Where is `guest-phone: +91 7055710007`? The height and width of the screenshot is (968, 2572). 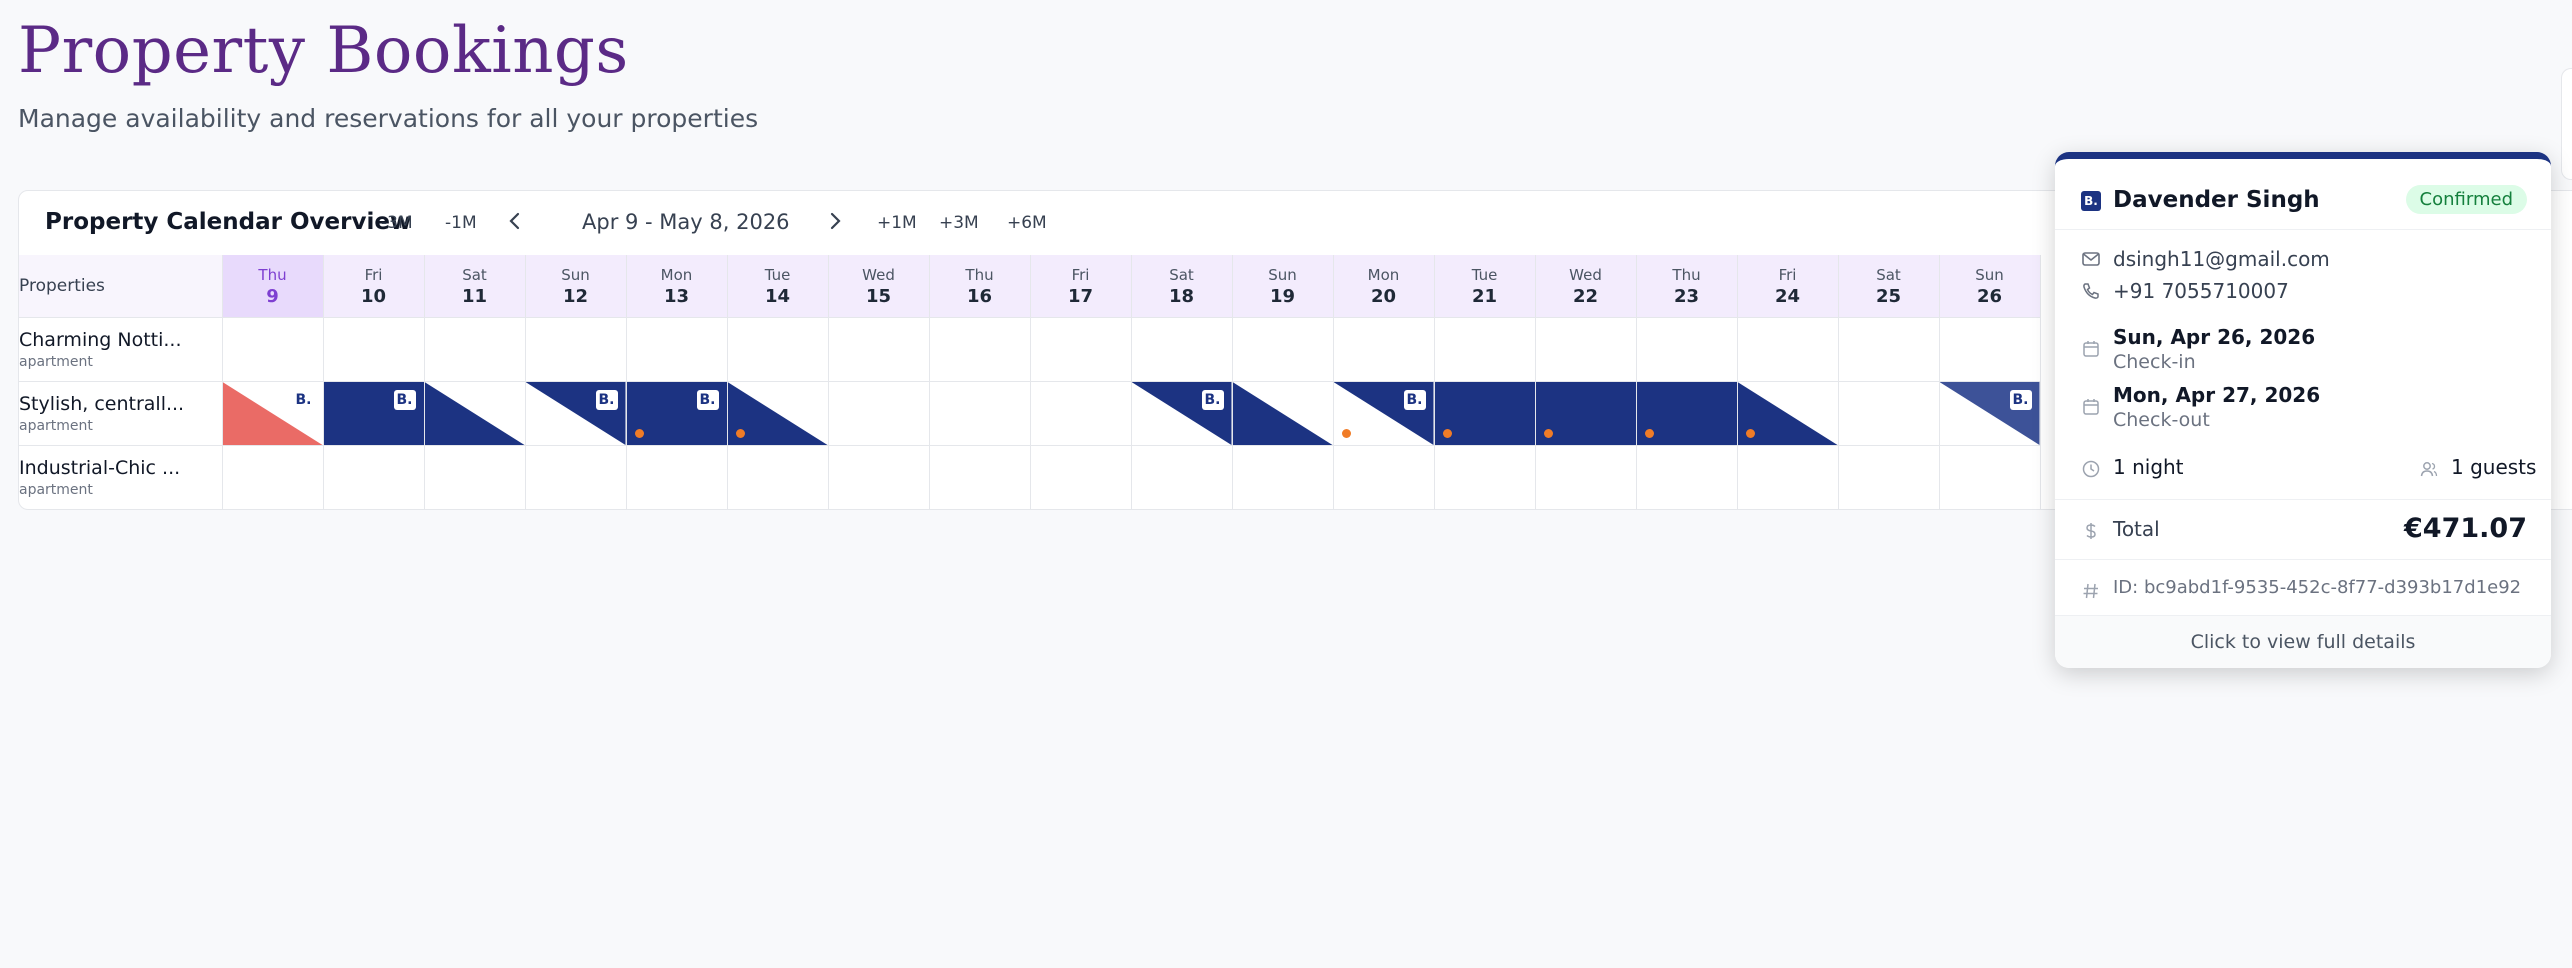 guest-phone: +91 7055710007 is located at coordinates (2201, 291).